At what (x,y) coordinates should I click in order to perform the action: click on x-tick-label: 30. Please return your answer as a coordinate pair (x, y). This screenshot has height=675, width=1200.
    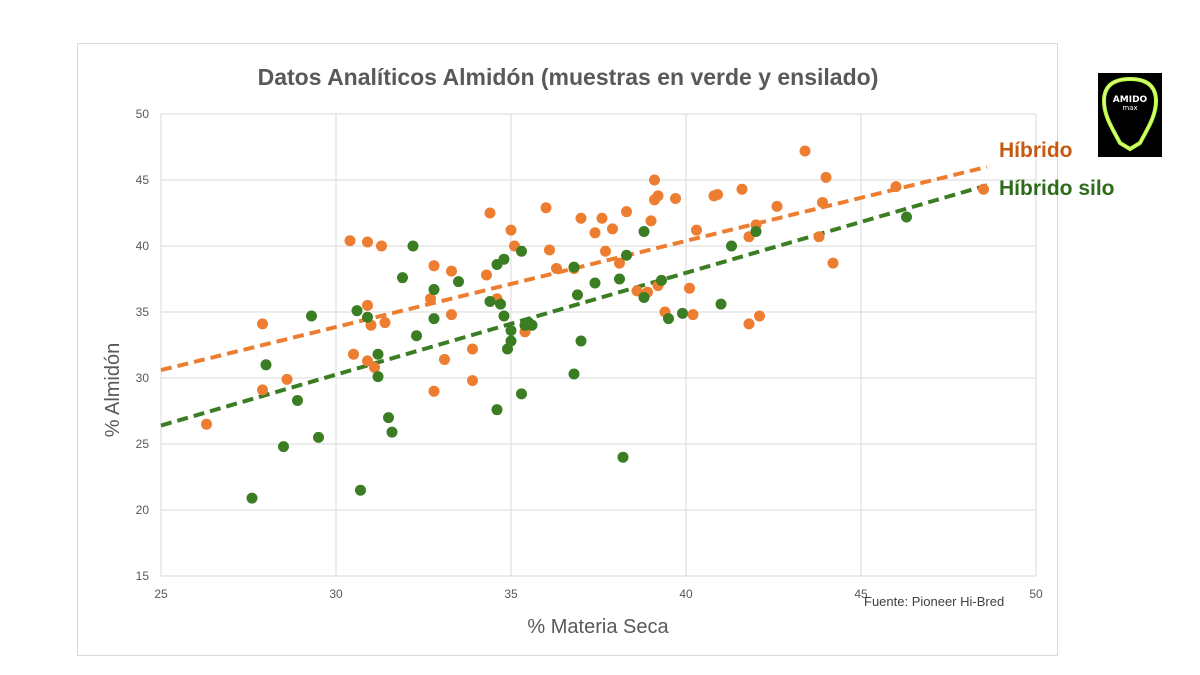
    Looking at the image, I should click on (336, 594).